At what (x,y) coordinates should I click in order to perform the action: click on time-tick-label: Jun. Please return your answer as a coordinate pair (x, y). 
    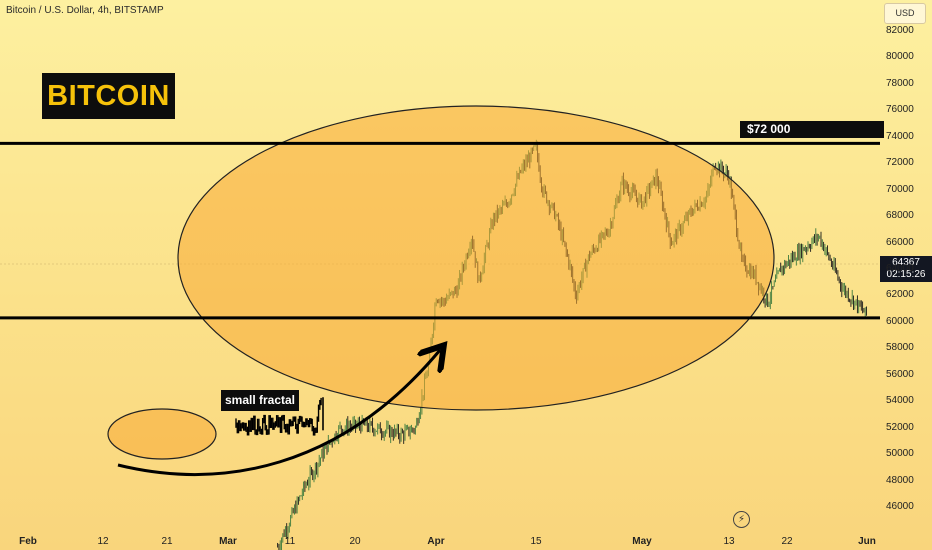
    Looking at the image, I should click on (867, 541).